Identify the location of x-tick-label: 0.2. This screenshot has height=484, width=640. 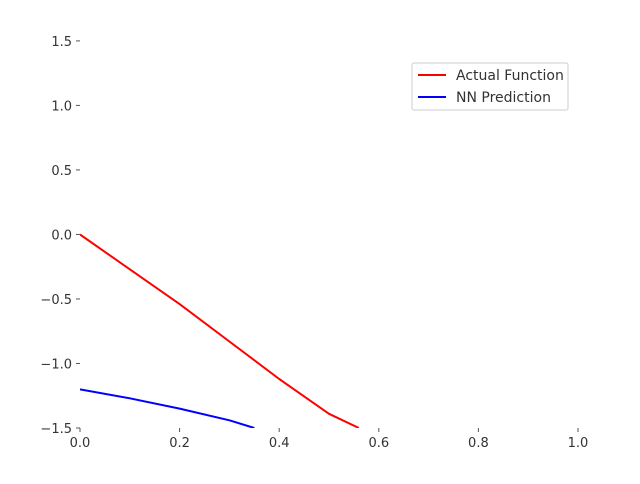
(179, 443).